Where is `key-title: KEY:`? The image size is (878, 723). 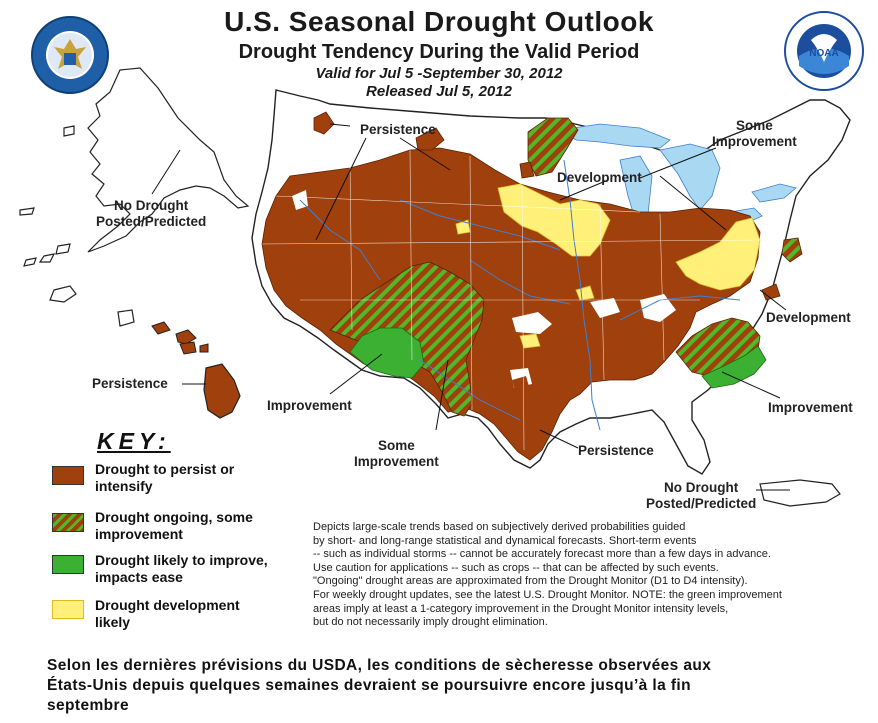 key-title: KEY: is located at coordinates (134, 441).